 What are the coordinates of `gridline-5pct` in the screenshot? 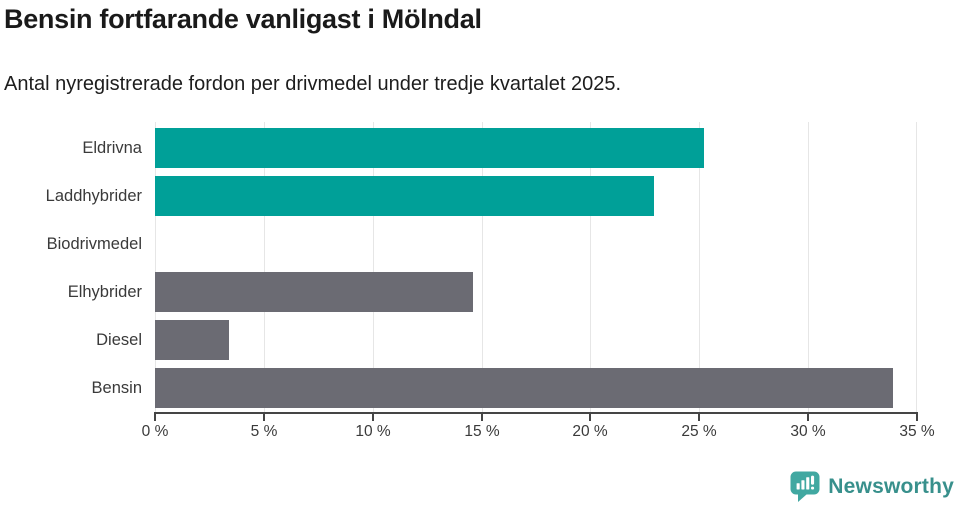 It's located at (264, 267).